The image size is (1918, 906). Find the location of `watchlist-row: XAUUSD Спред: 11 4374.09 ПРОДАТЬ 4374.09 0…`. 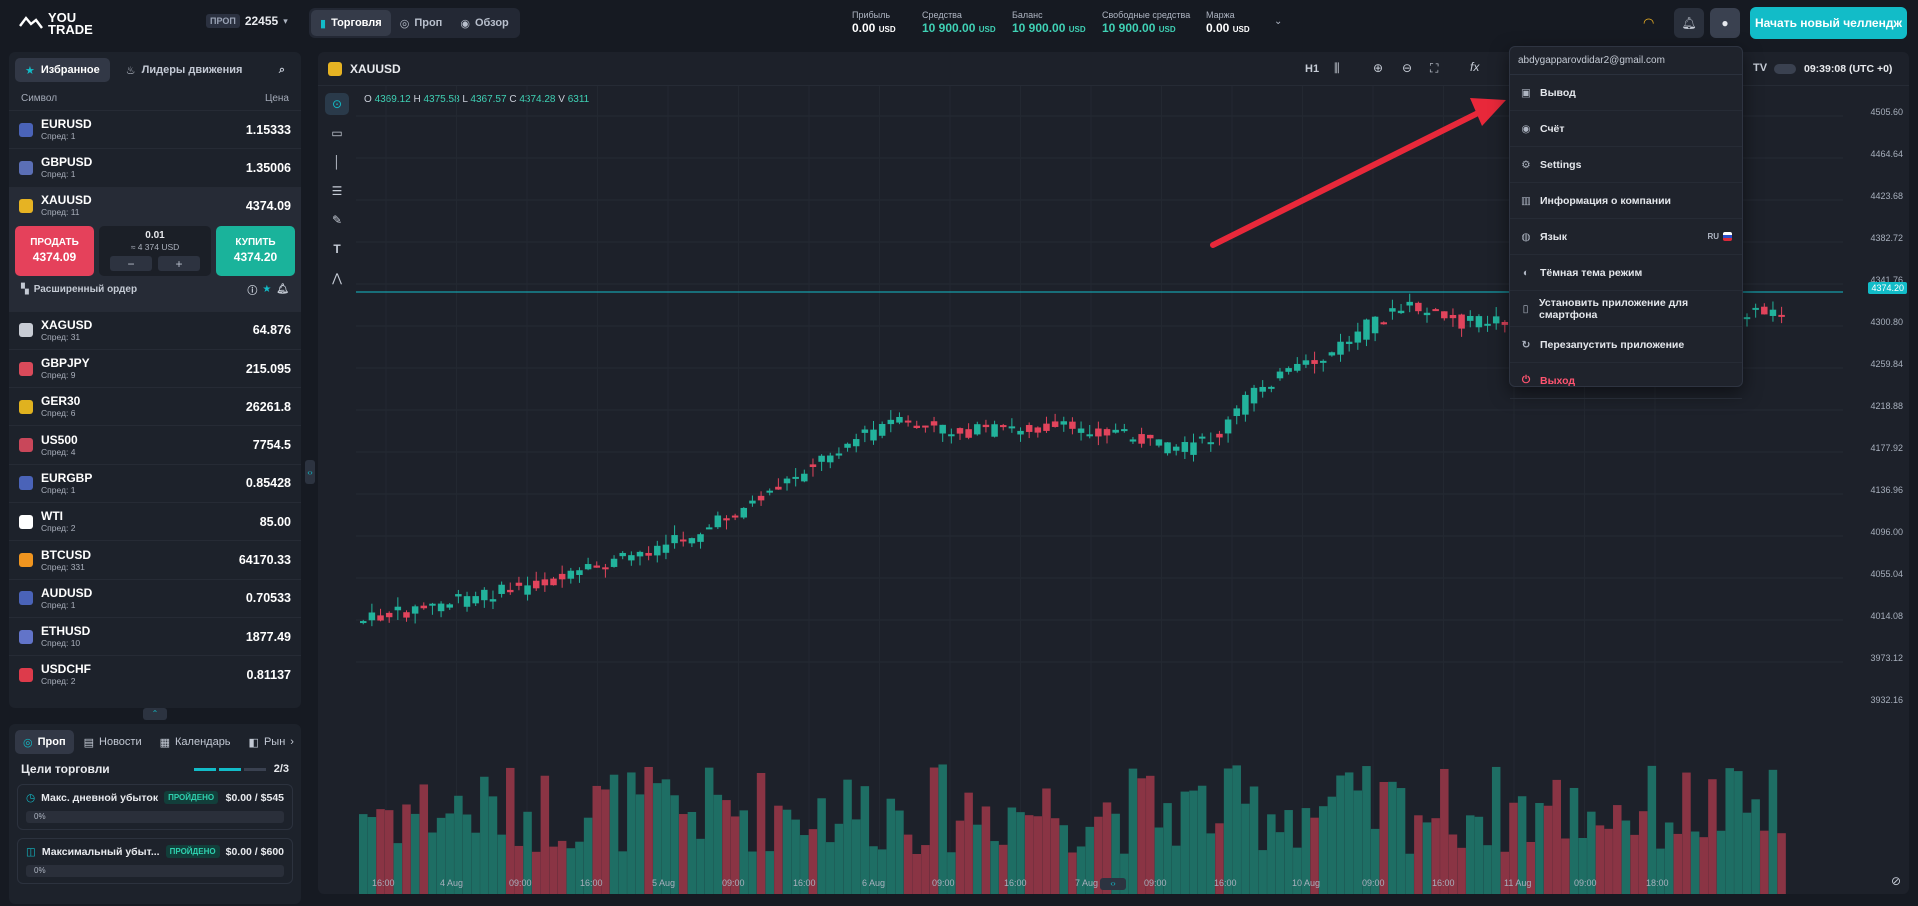

watchlist-row: XAUUSD Спред: 11 4374.09 ПРОДАТЬ 4374.09 0… is located at coordinates (155, 248).